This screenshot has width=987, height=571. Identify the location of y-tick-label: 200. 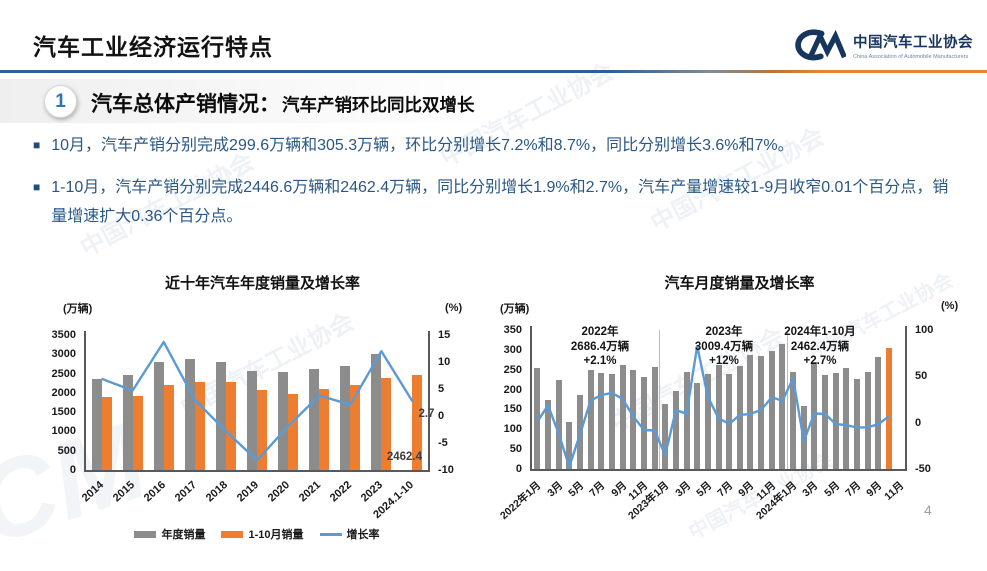
(512, 389).